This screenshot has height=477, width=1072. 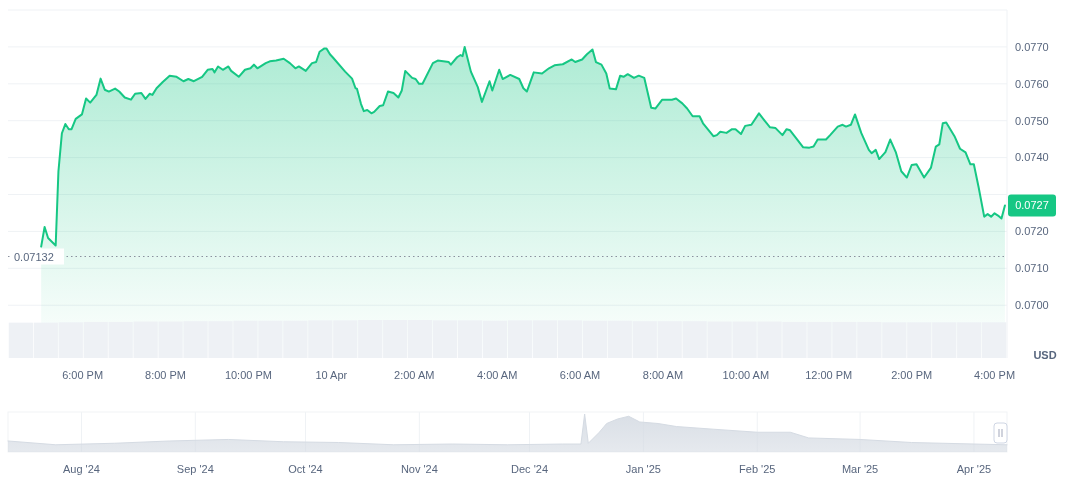 What do you see at coordinates (1032, 157) in the screenshot?
I see `y-tick-label: 0.0740` at bounding box center [1032, 157].